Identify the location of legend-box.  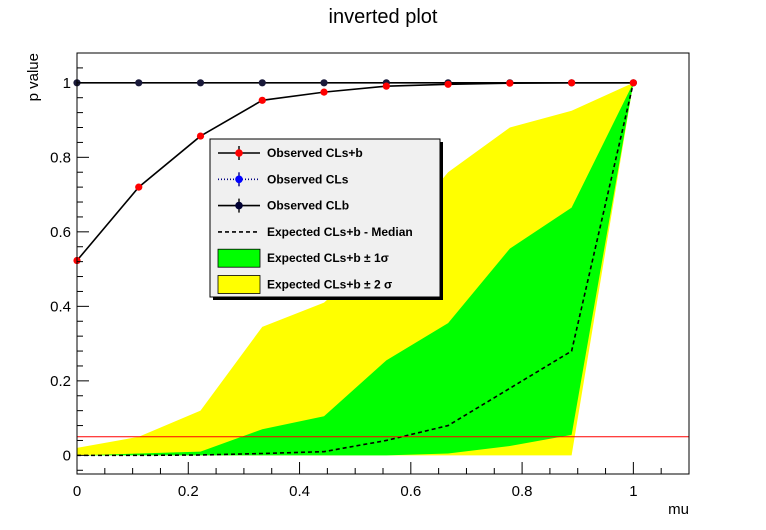
(325, 218).